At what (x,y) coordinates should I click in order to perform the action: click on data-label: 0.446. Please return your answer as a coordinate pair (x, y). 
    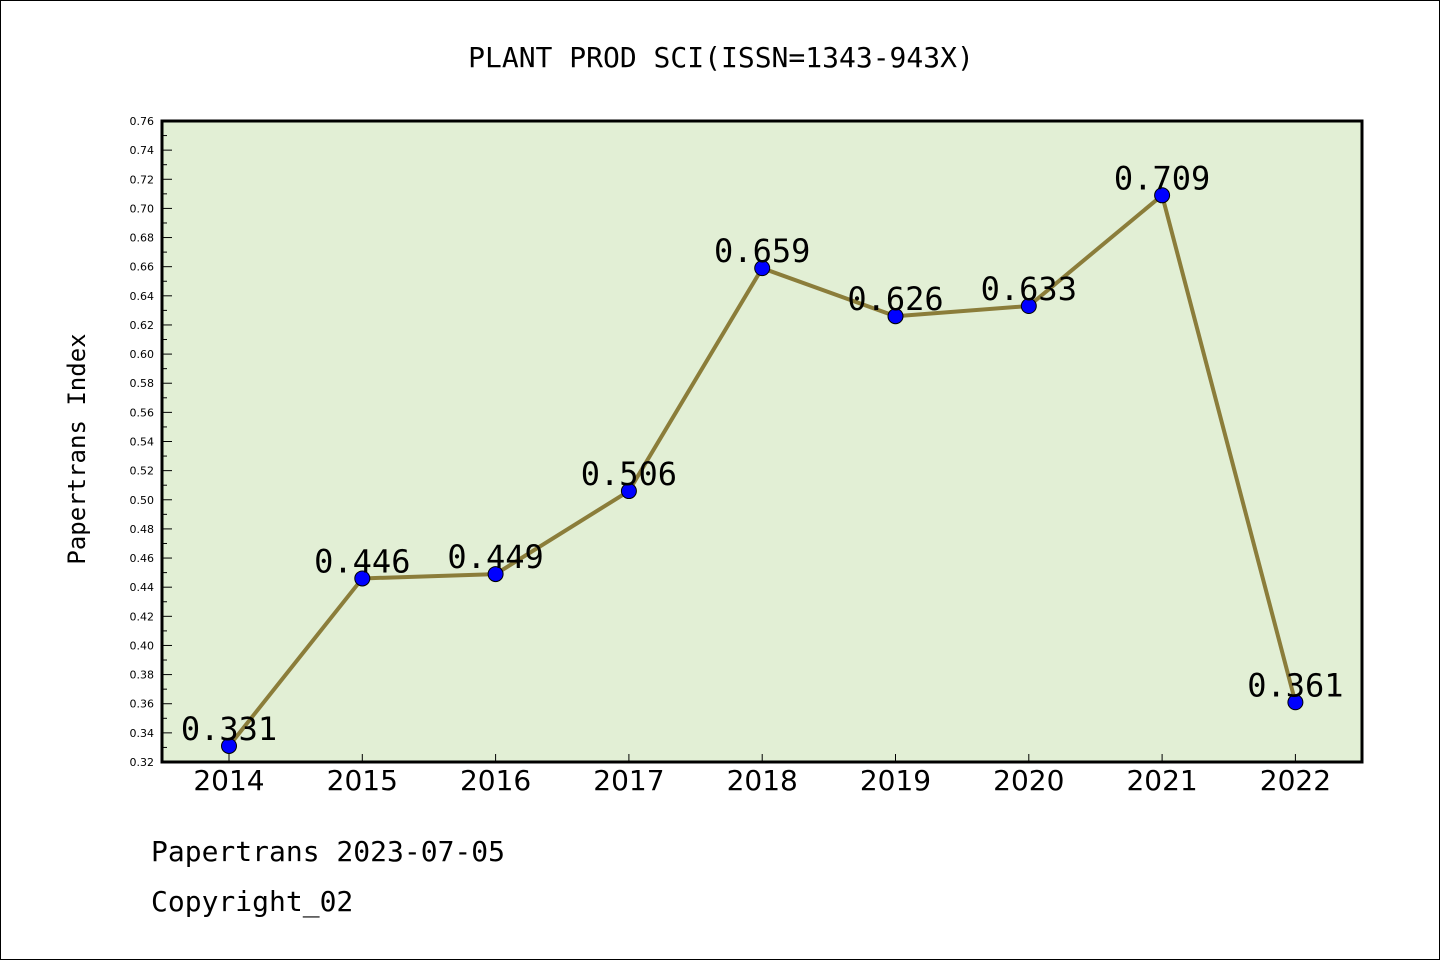
    Looking at the image, I should click on (362, 561).